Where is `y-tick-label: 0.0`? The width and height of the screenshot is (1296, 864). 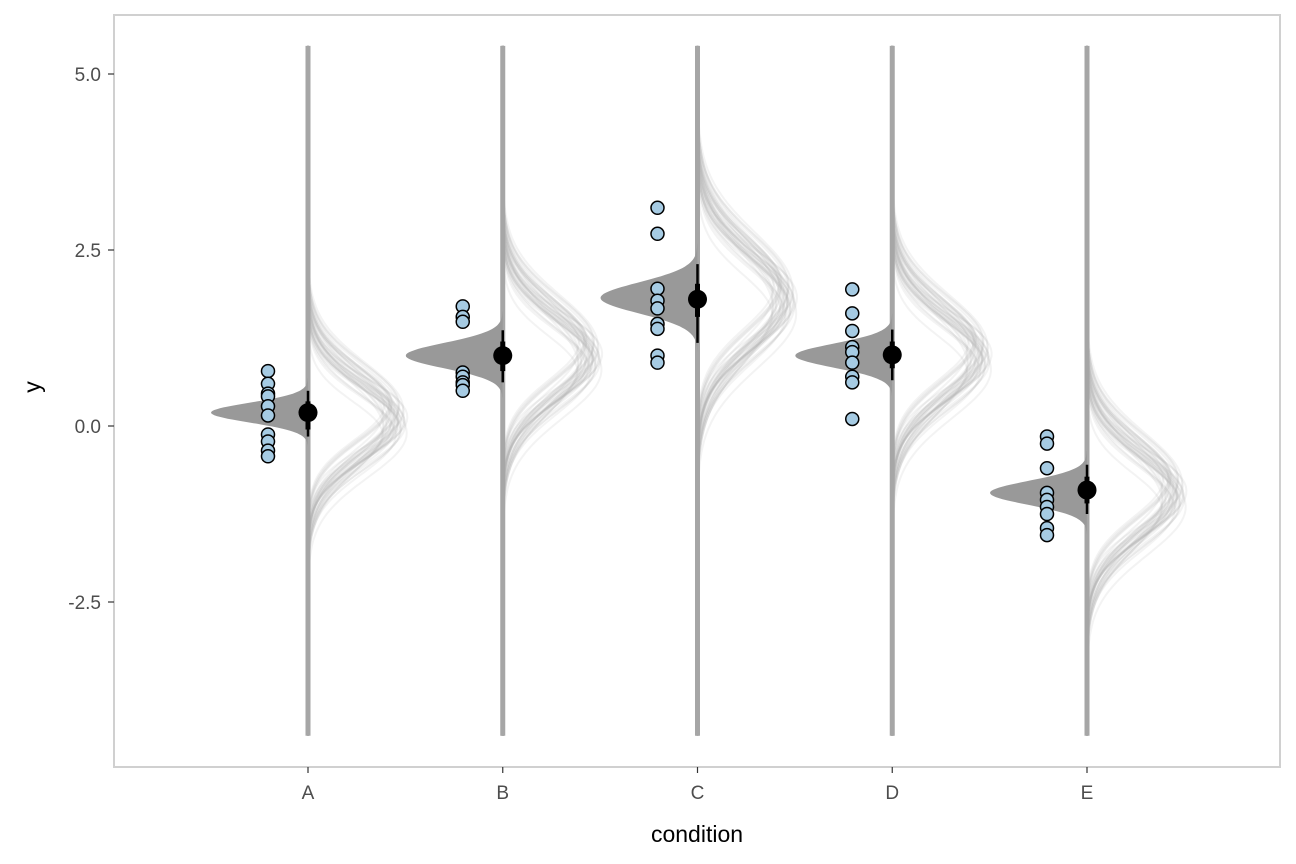 y-tick-label: 0.0 is located at coordinates (88, 427).